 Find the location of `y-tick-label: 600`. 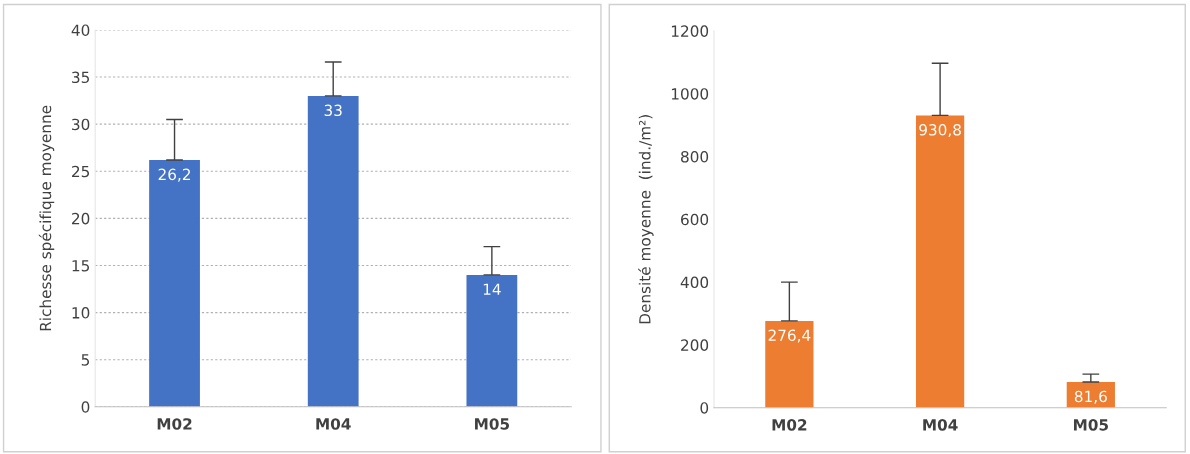

y-tick-label: 600 is located at coordinates (695, 219).